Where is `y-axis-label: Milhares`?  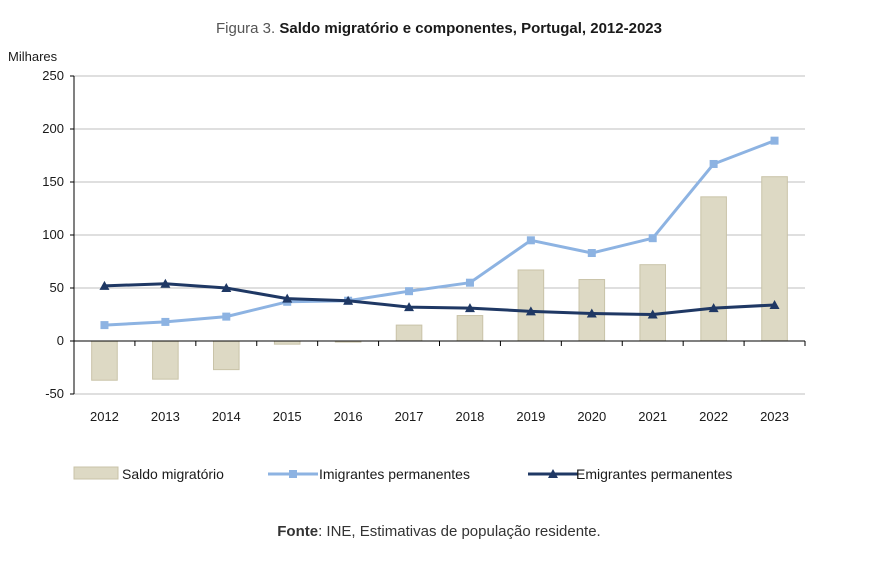
y-axis-label: Milhares is located at coordinates (33, 56).